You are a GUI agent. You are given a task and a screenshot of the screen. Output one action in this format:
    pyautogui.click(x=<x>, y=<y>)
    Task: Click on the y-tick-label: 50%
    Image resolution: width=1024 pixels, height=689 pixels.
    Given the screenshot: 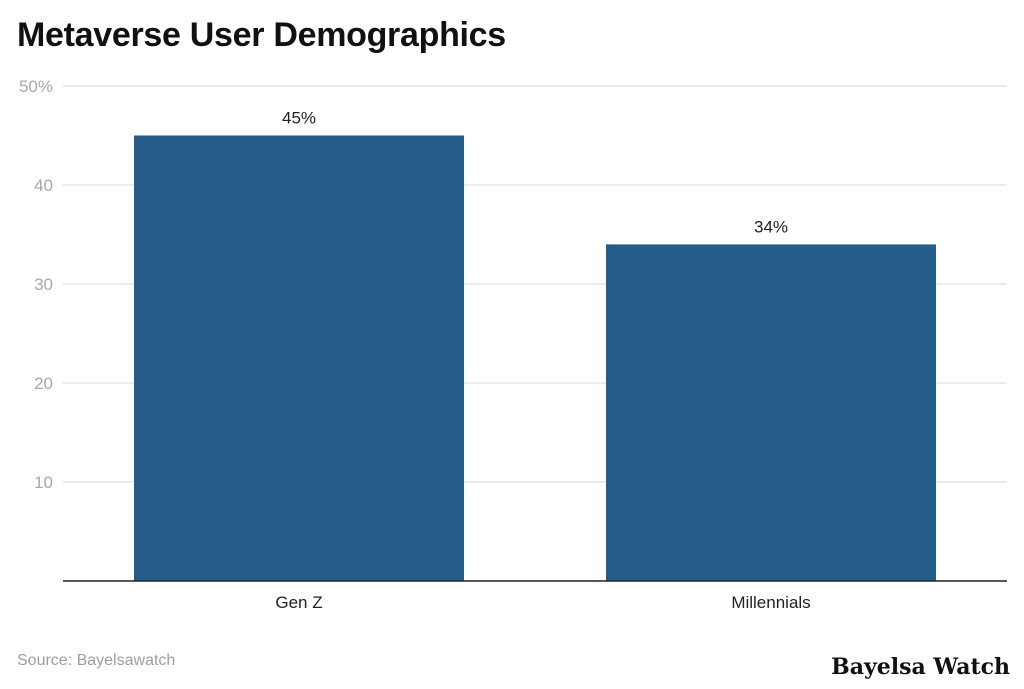 What is the action you would take?
    pyautogui.click(x=36, y=86)
    